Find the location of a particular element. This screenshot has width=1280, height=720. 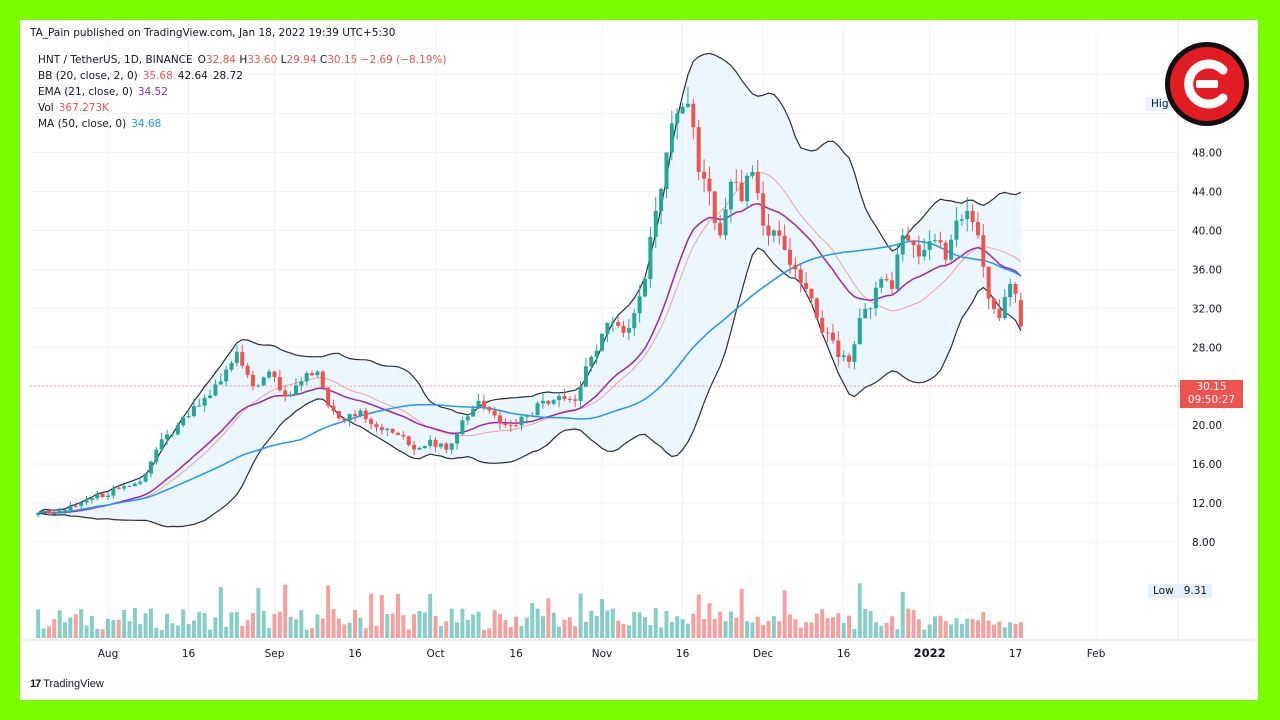

ohlc-low: L29.94 is located at coordinates (298, 60).